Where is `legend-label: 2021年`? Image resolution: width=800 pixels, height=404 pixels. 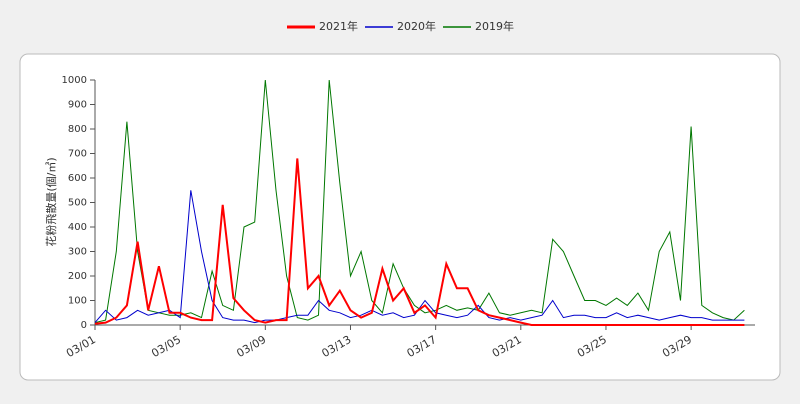 legend-label: 2021年 is located at coordinates (338, 26).